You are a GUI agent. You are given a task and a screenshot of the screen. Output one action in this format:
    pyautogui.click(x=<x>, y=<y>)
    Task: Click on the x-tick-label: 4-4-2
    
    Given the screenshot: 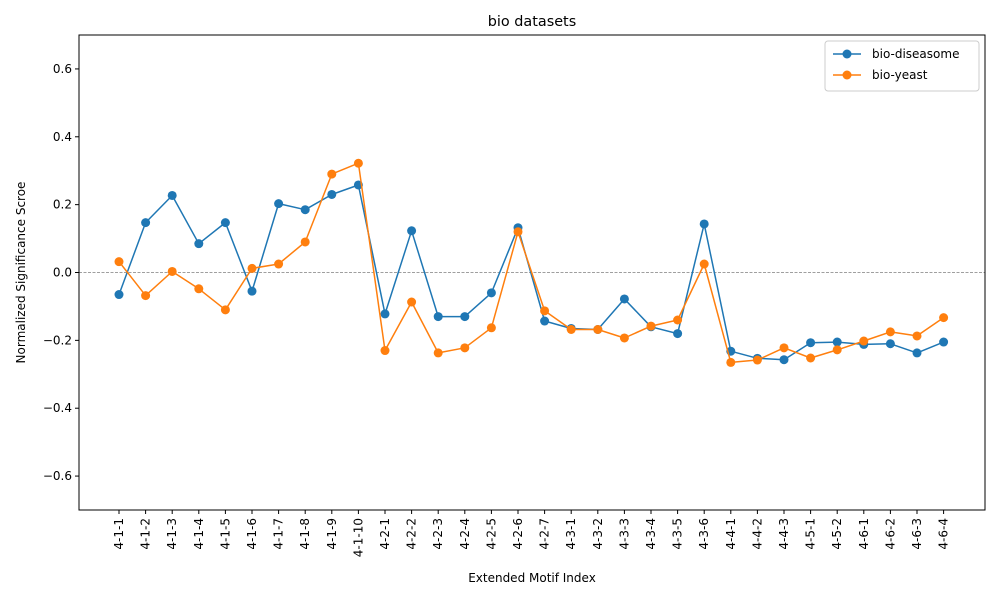 What is the action you would take?
    pyautogui.click(x=757, y=534)
    